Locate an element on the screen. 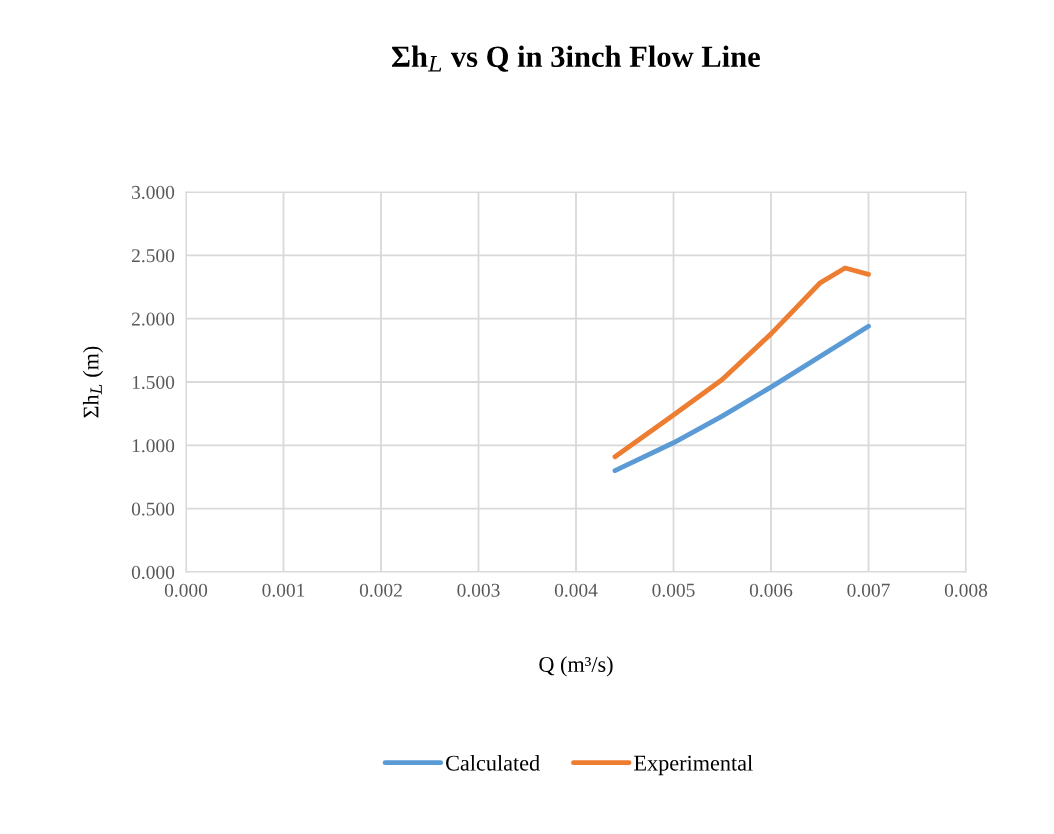  y-tick-label: 1.500 is located at coordinates (153, 382).